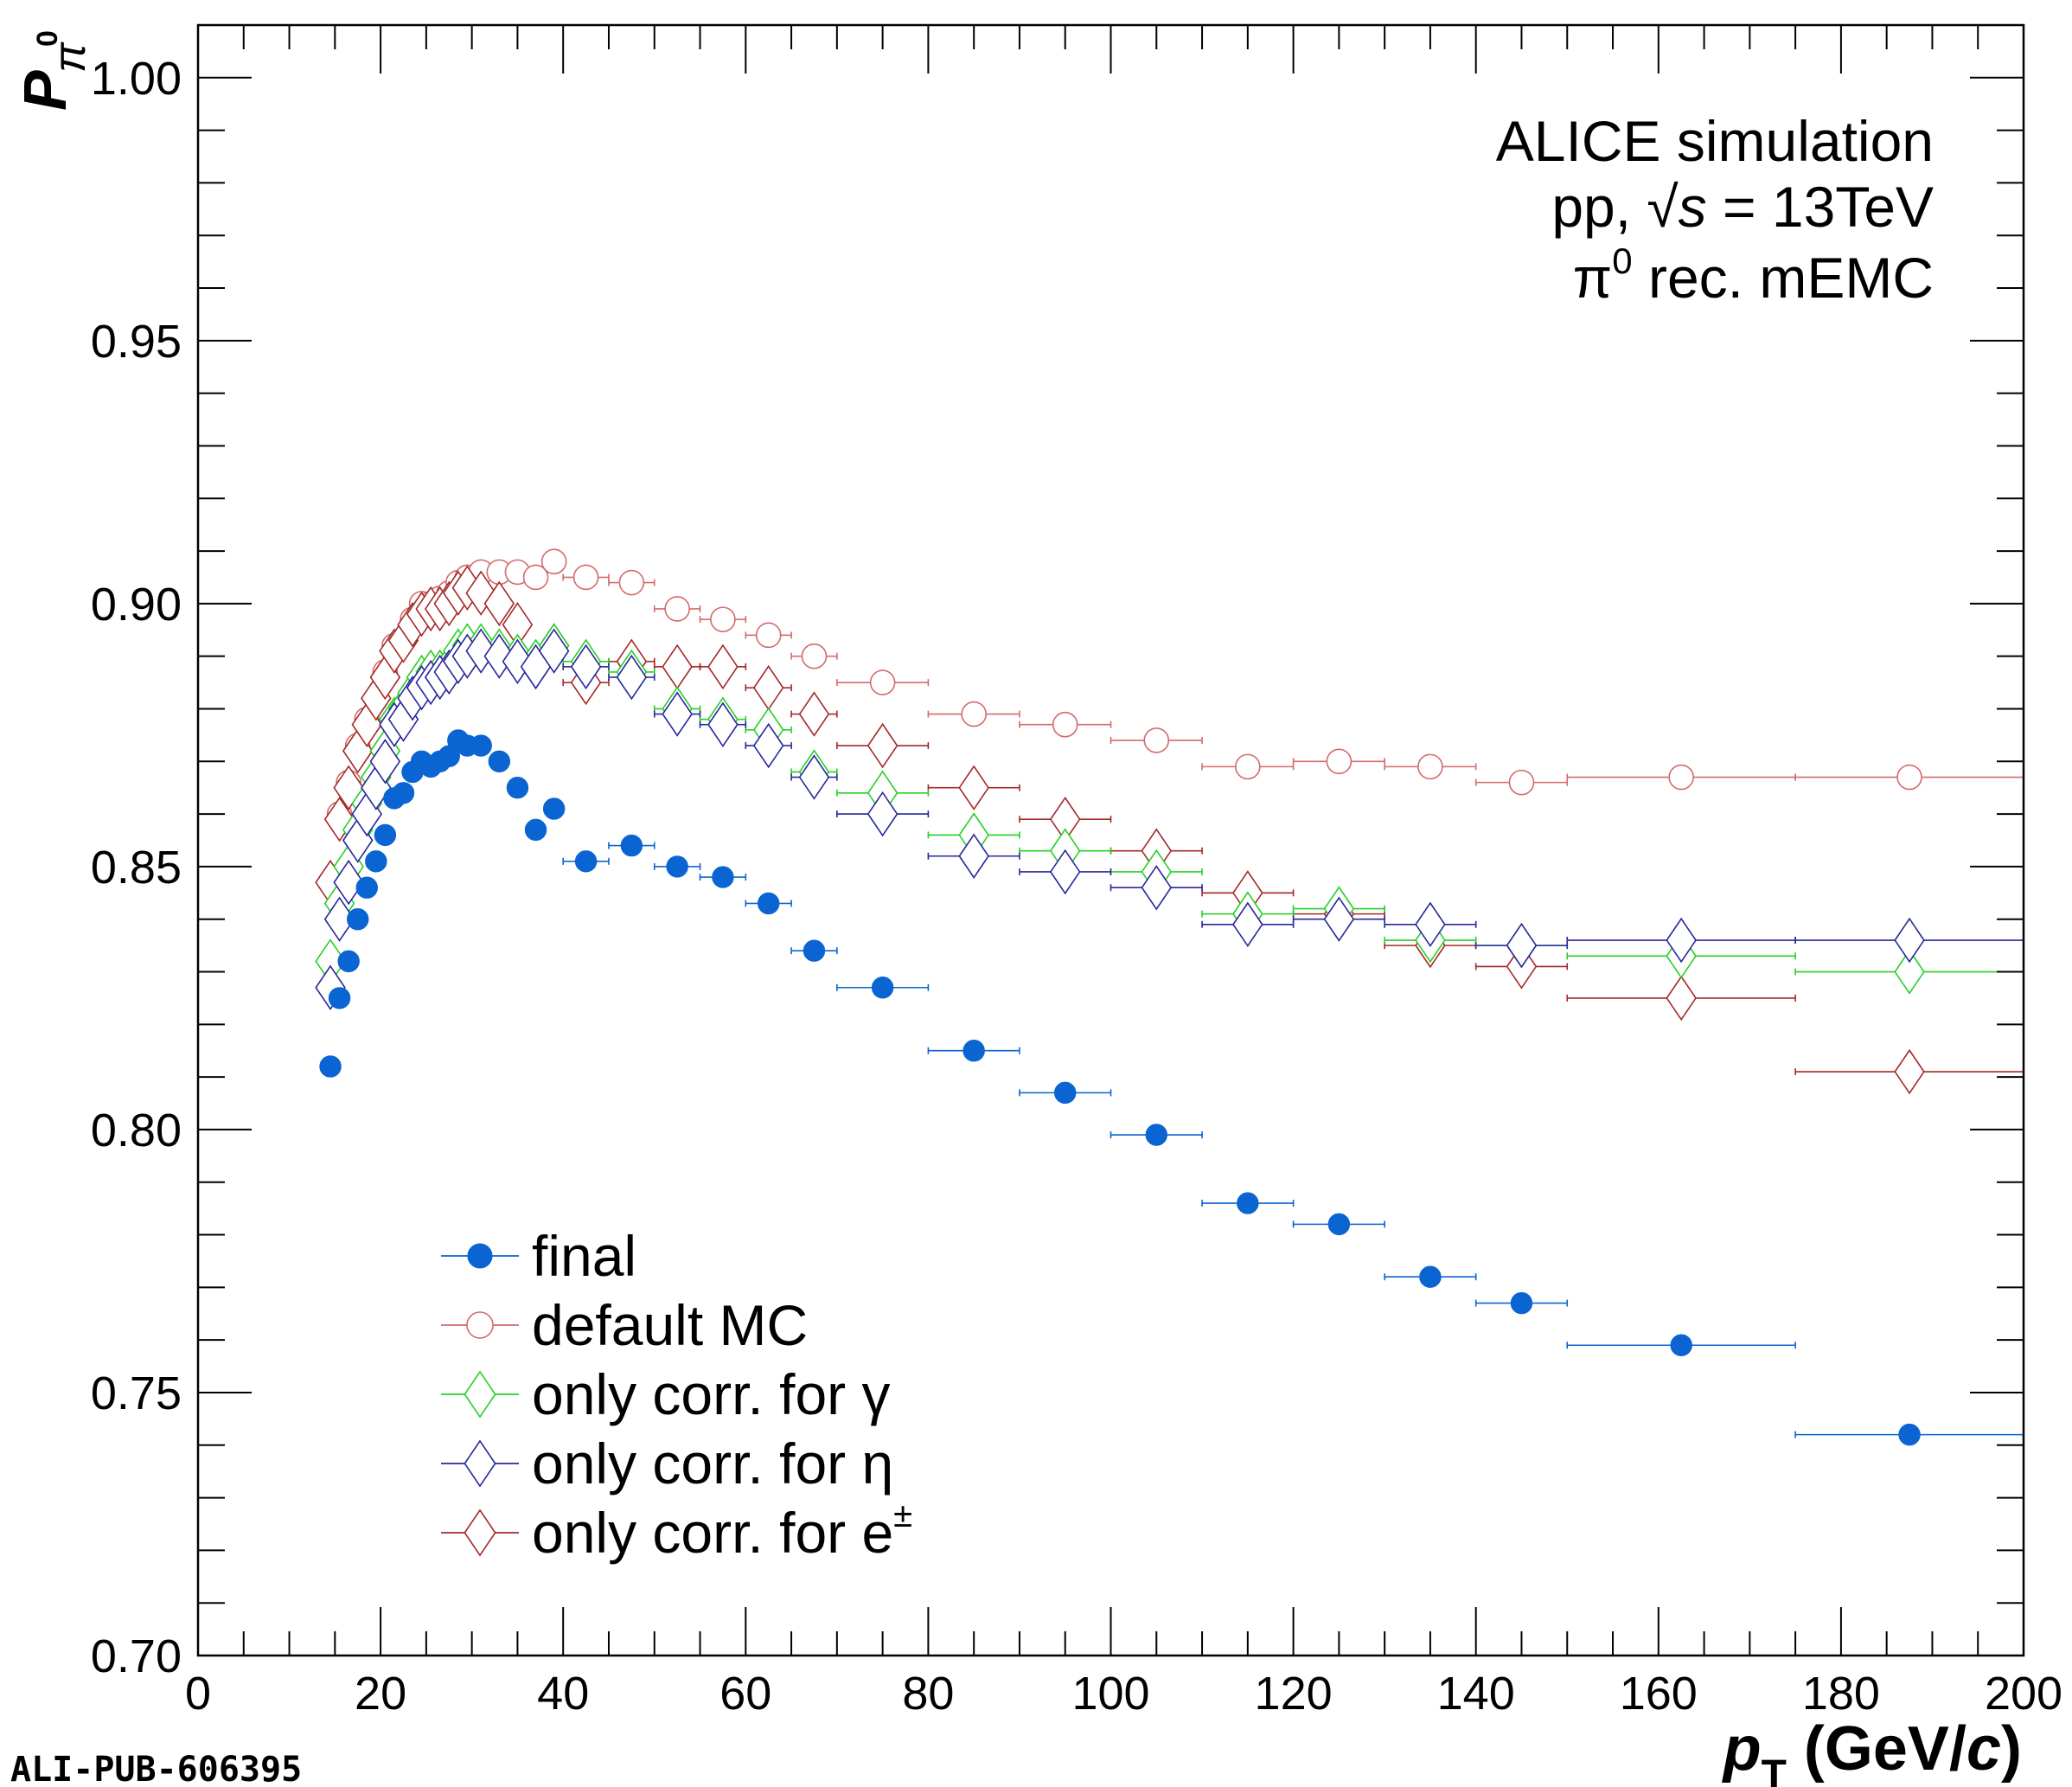  I want to click on y-axis-title-sup: 0, so click(47, 38).